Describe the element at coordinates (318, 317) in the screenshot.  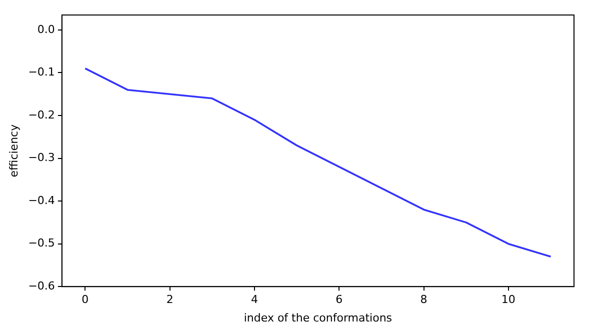
I see `x-axis-title: index of the conformations` at that location.